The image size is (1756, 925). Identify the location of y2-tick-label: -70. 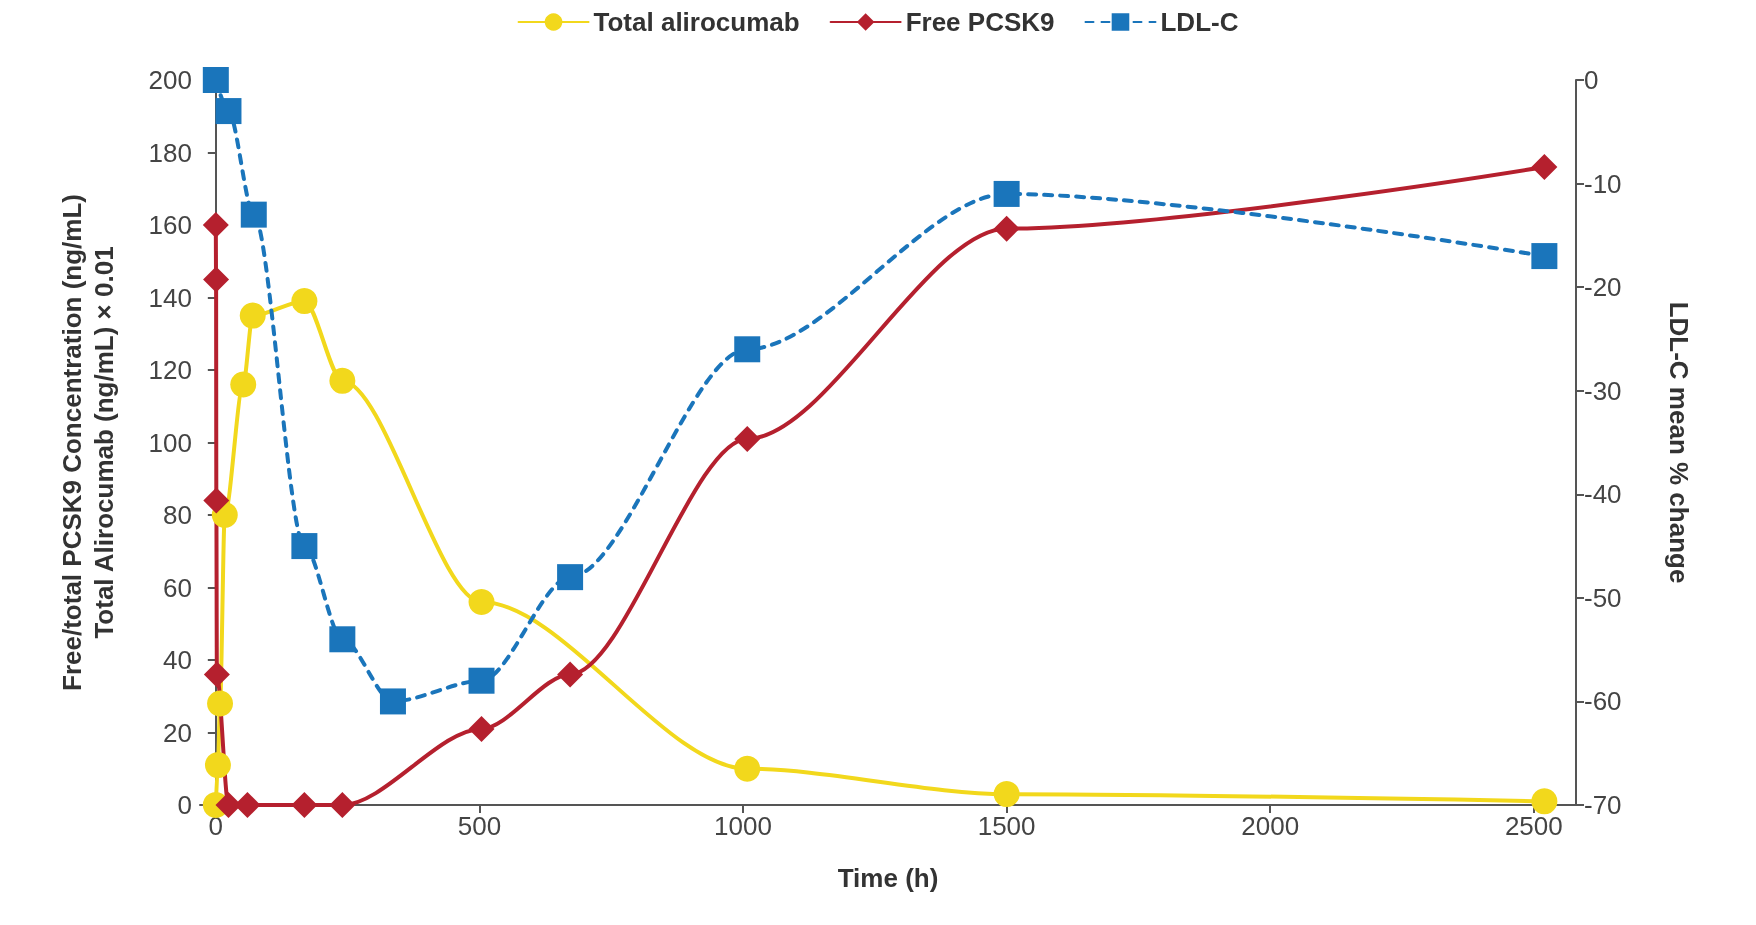
(1603, 805).